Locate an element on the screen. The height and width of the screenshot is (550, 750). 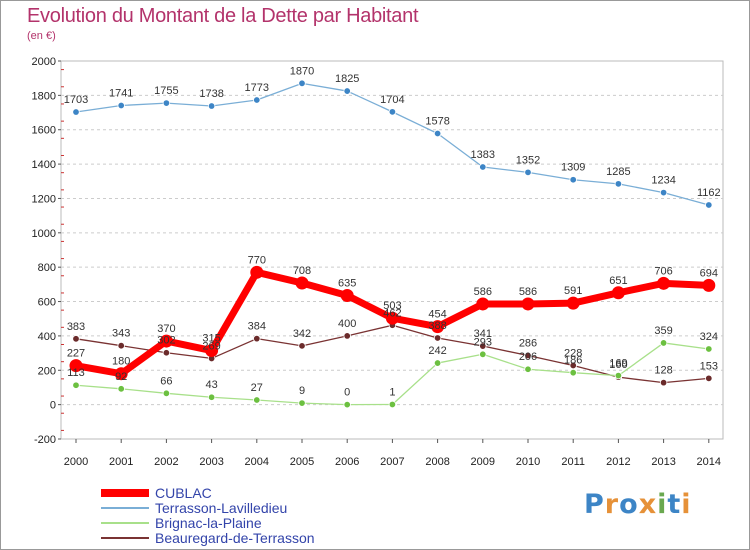
data-label: 706 is located at coordinates (663, 271).